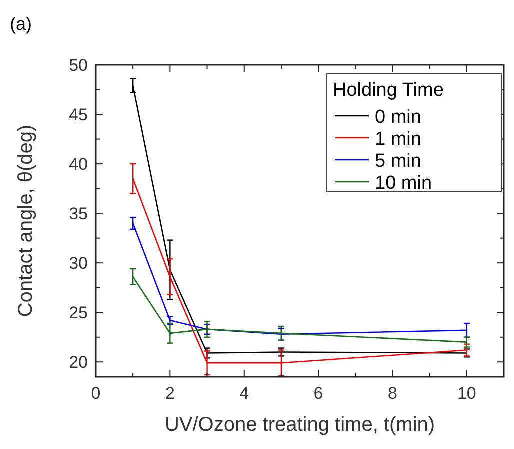 The image size is (514, 449). Describe the element at coordinates (319, 393) in the screenshot. I see `x-tick-label: 6` at that location.